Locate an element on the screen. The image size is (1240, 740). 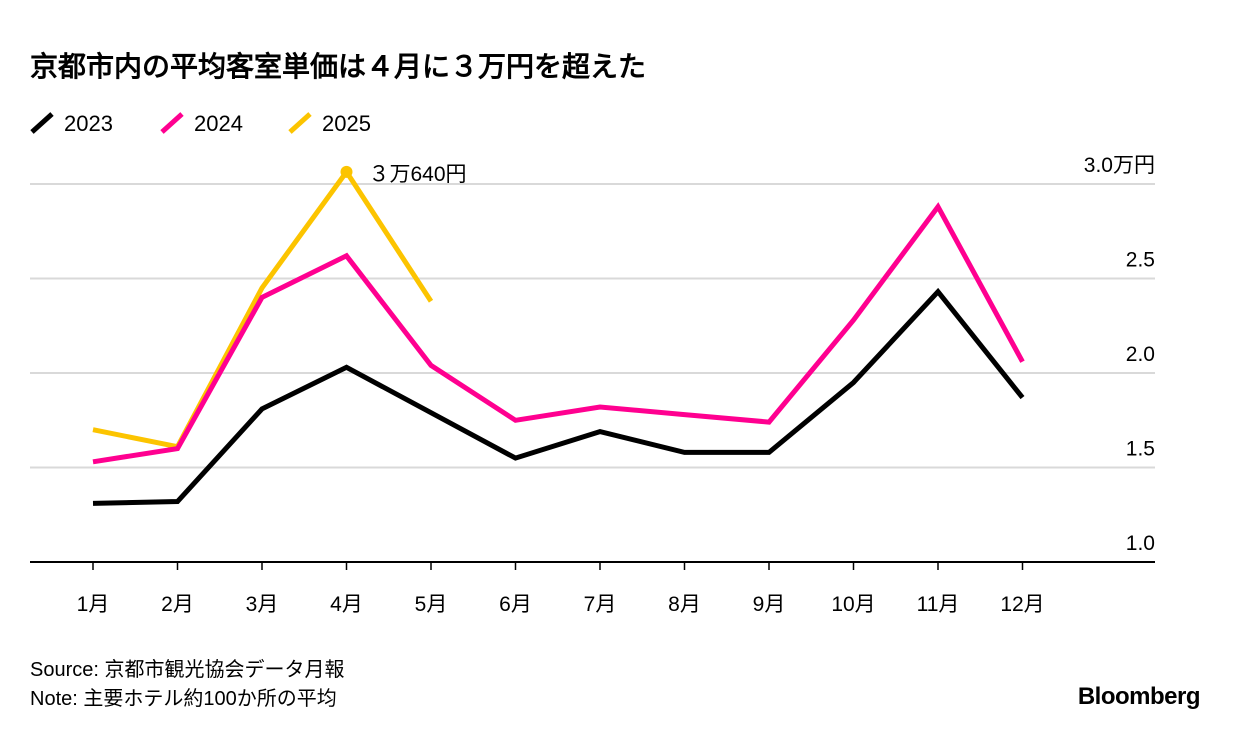
x-tick-label: 1月 is located at coordinates (93, 604).